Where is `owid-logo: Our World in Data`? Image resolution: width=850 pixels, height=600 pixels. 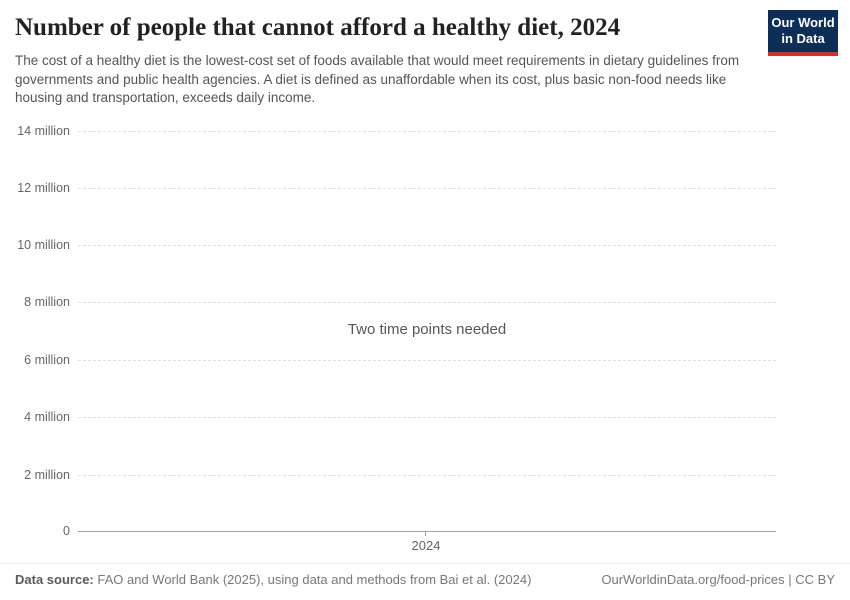 owid-logo: Our World in Data is located at coordinates (803, 33).